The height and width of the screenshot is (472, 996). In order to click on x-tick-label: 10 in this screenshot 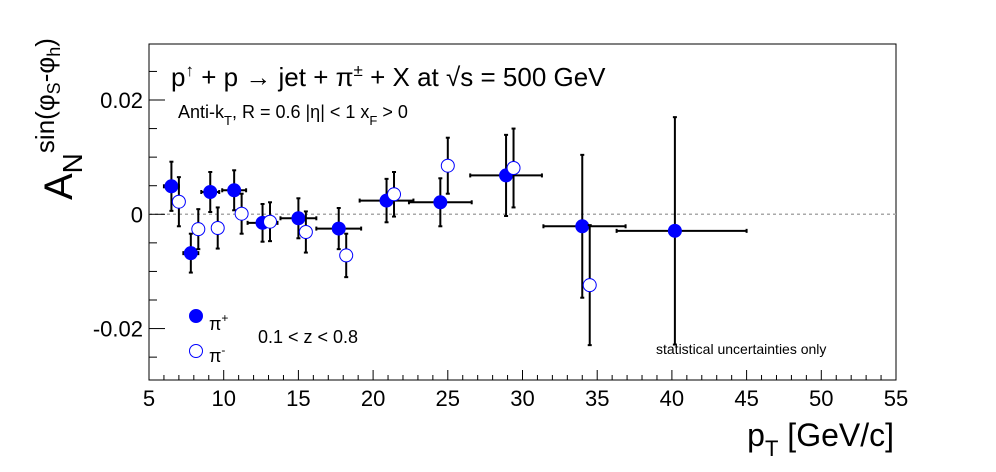, I will do `click(223, 398)`.